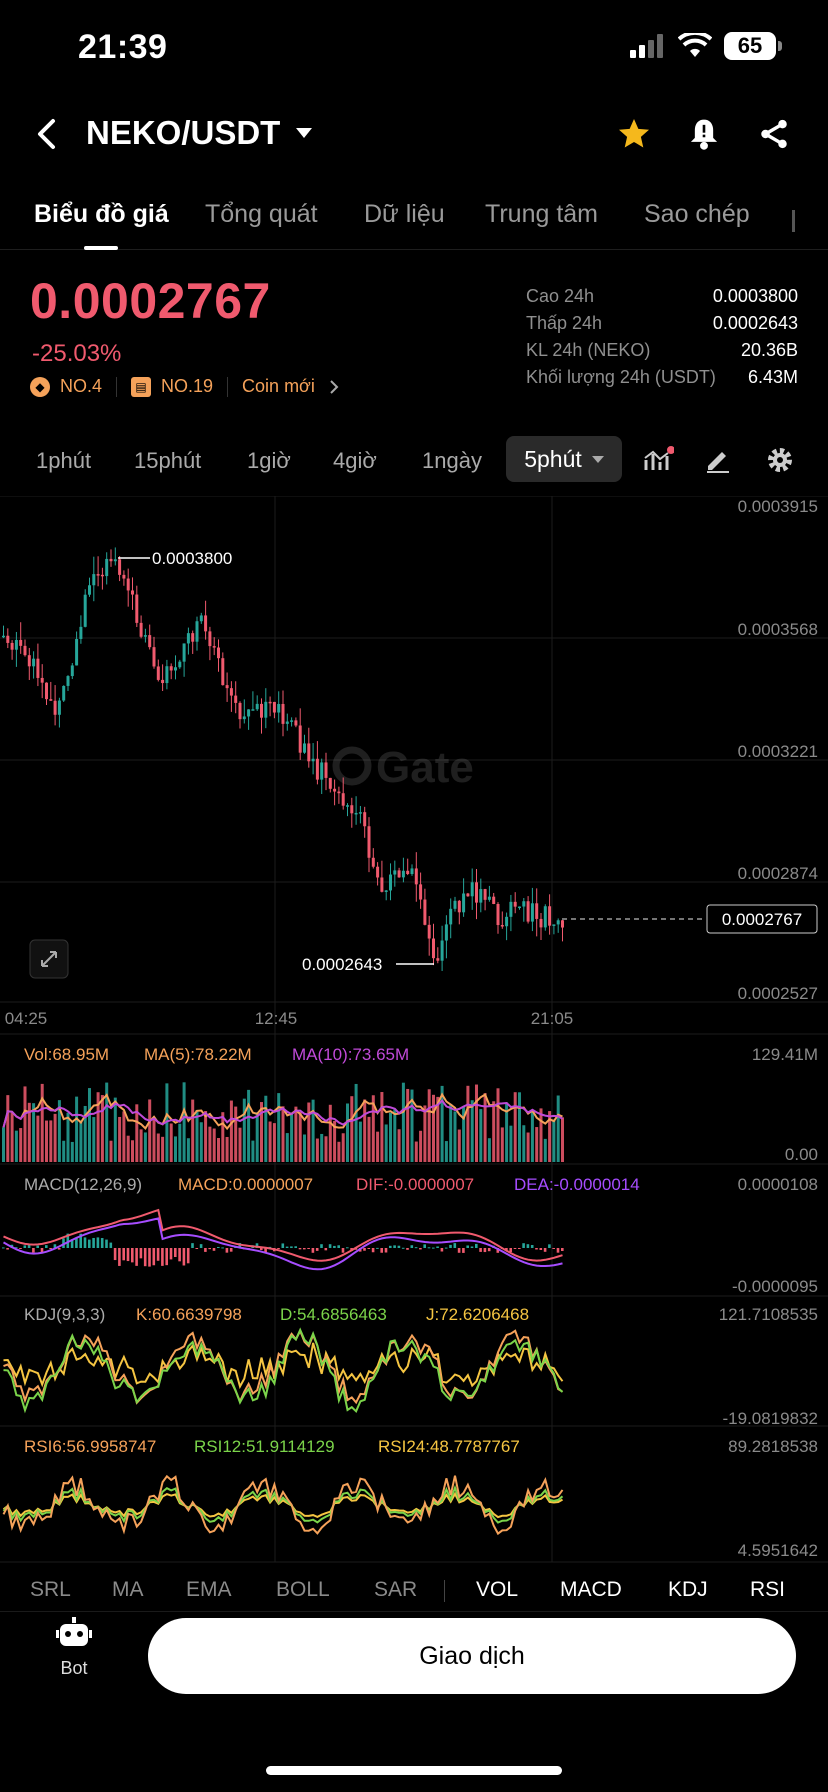 The width and height of the screenshot is (828, 1792). What do you see at coordinates (290, 386) in the screenshot?
I see `new-coin-link: Coin mới` at bounding box center [290, 386].